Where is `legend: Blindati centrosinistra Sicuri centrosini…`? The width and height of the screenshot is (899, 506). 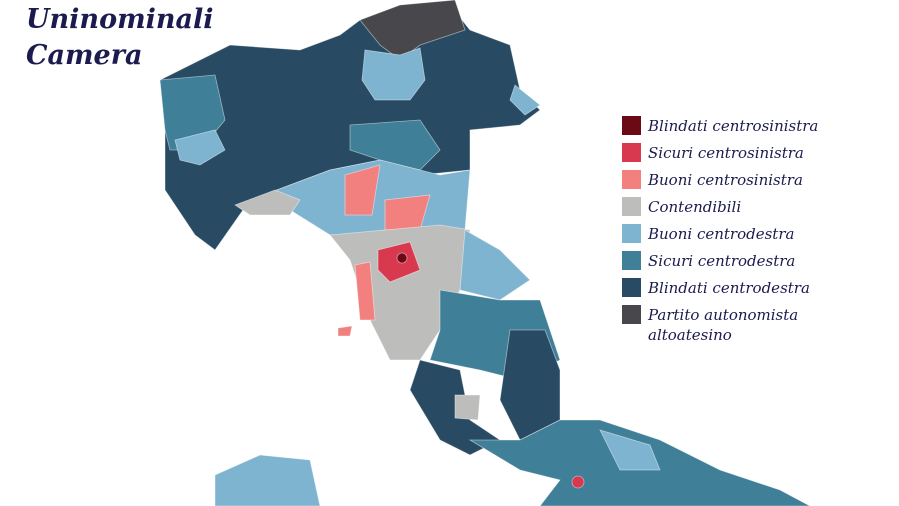 legend: Blindati centrosinistra Sicuri centrosini… is located at coordinates (737, 234).